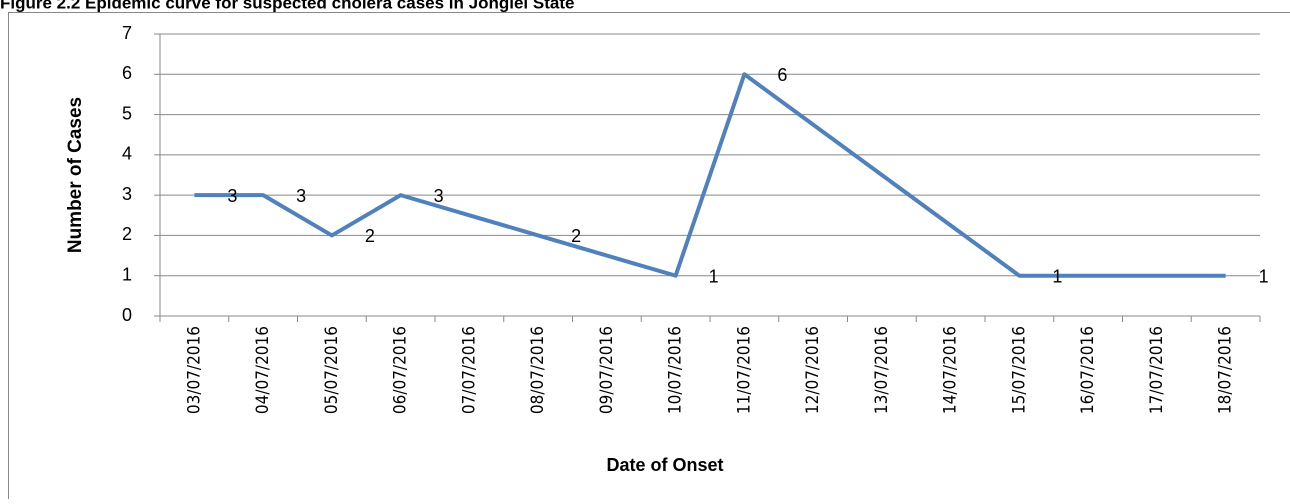 This screenshot has height=504, width=1290. What do you see at coordinates (127, 113) in the screenshot?
I see `y-tick-label: 5` at bounding box center [127, 113].